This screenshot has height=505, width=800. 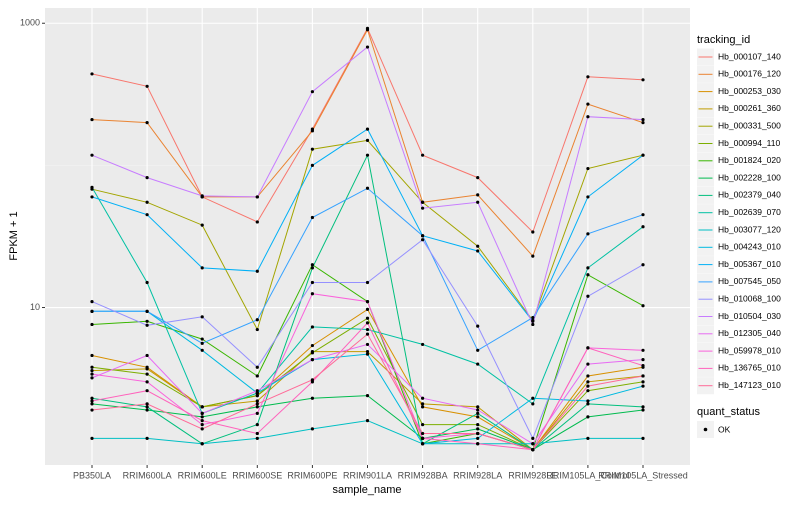 What do you see at coordinates (749, 229) in the screenshot?
I see `legend-label: Hb_003077_120` at bounding box center [749, 229].